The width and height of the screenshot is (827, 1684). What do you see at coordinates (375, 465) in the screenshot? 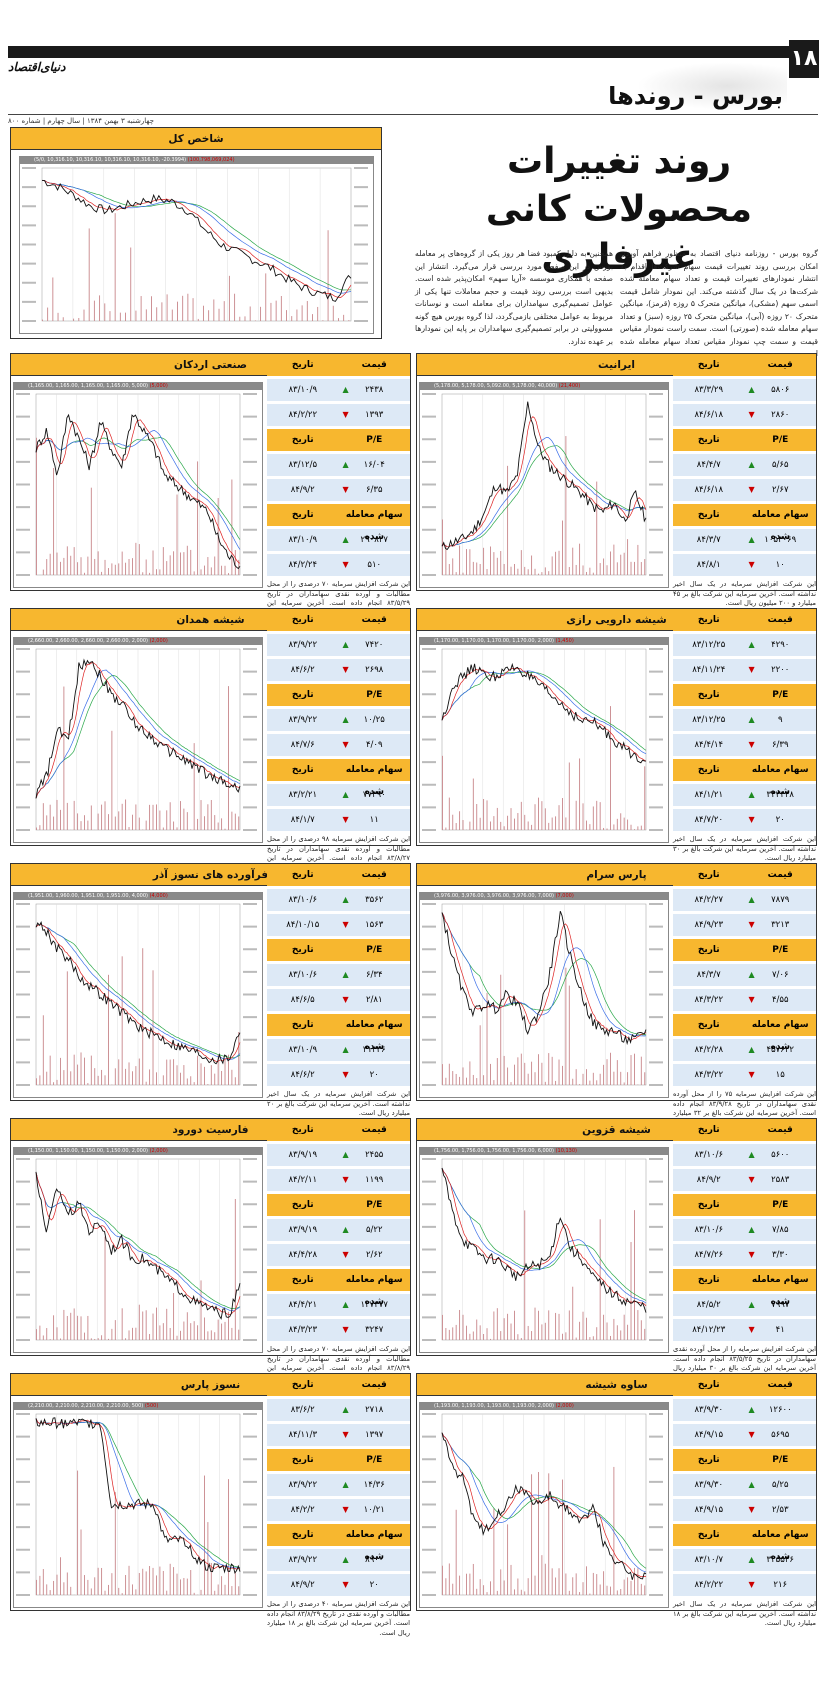
I see `stats-value: ۱۶/۰۴ ▲` at bounding box center [375, 465].